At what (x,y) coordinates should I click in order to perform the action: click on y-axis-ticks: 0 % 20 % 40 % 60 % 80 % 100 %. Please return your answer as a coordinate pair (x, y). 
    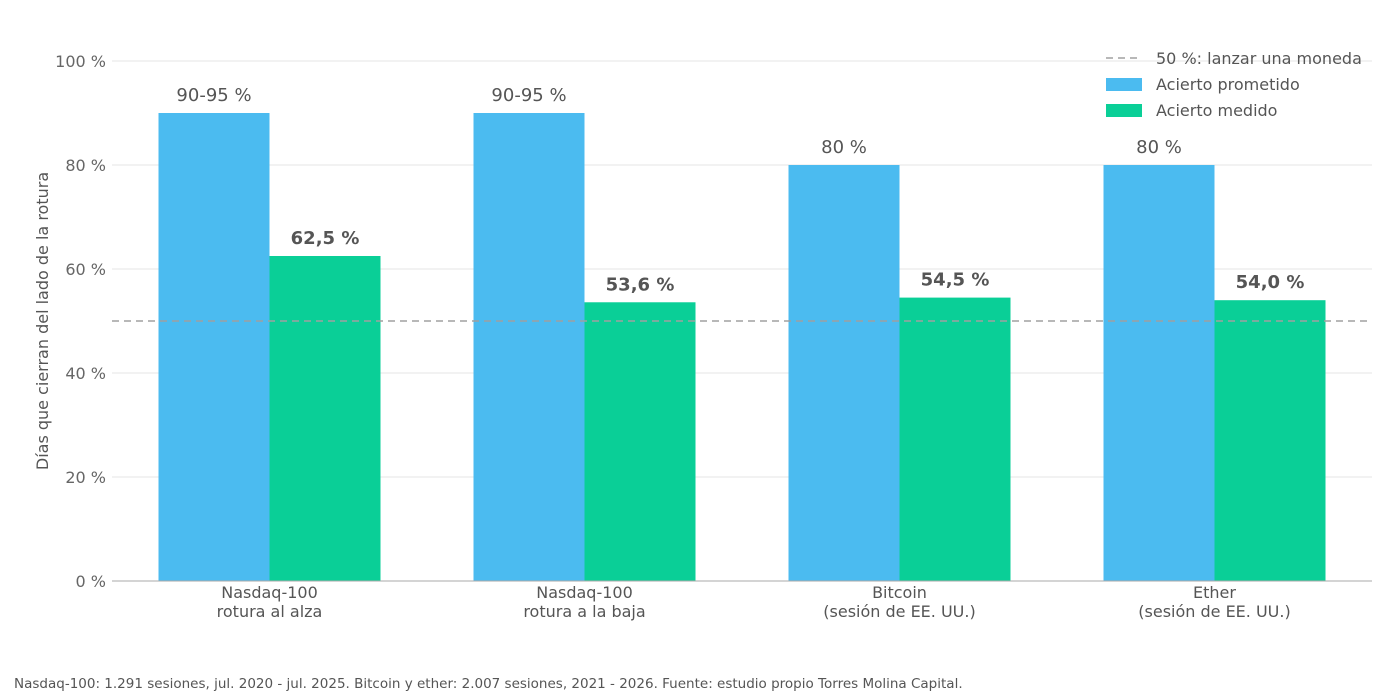
    Looking at the image, I should click on (80, 321).